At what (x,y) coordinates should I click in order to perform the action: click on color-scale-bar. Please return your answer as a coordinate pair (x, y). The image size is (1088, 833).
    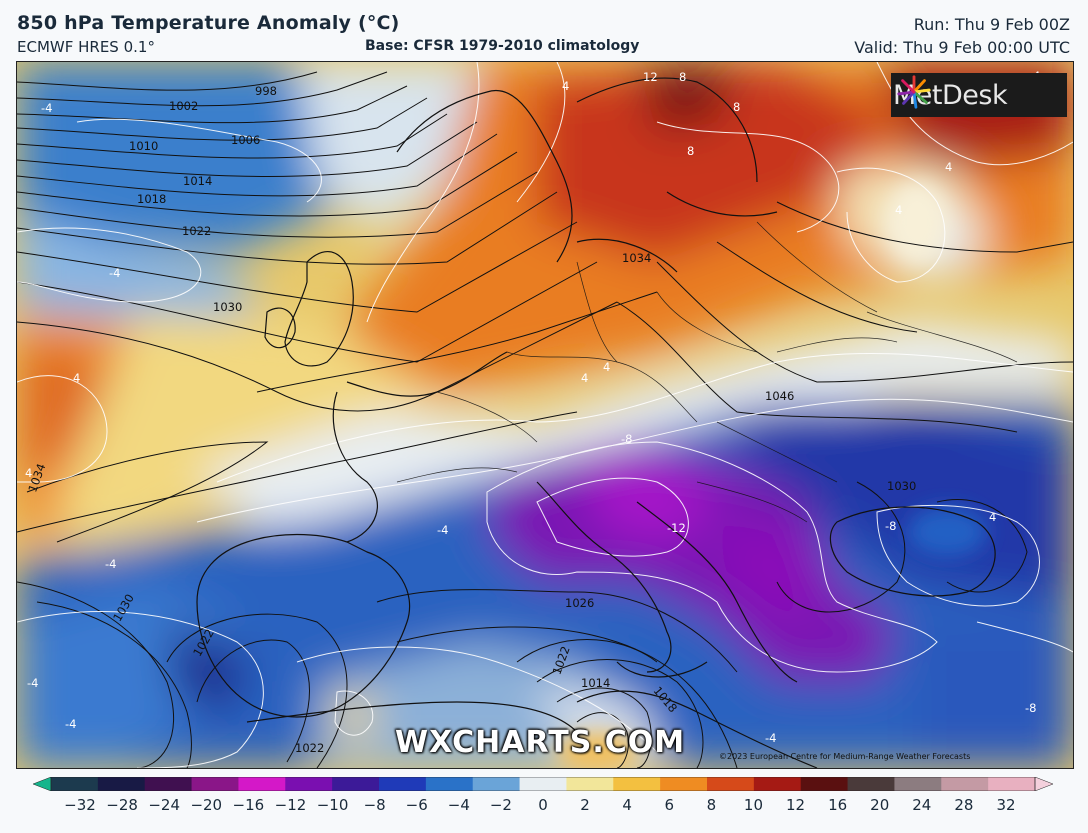
    Looking at the image, I should click on (543, 784).